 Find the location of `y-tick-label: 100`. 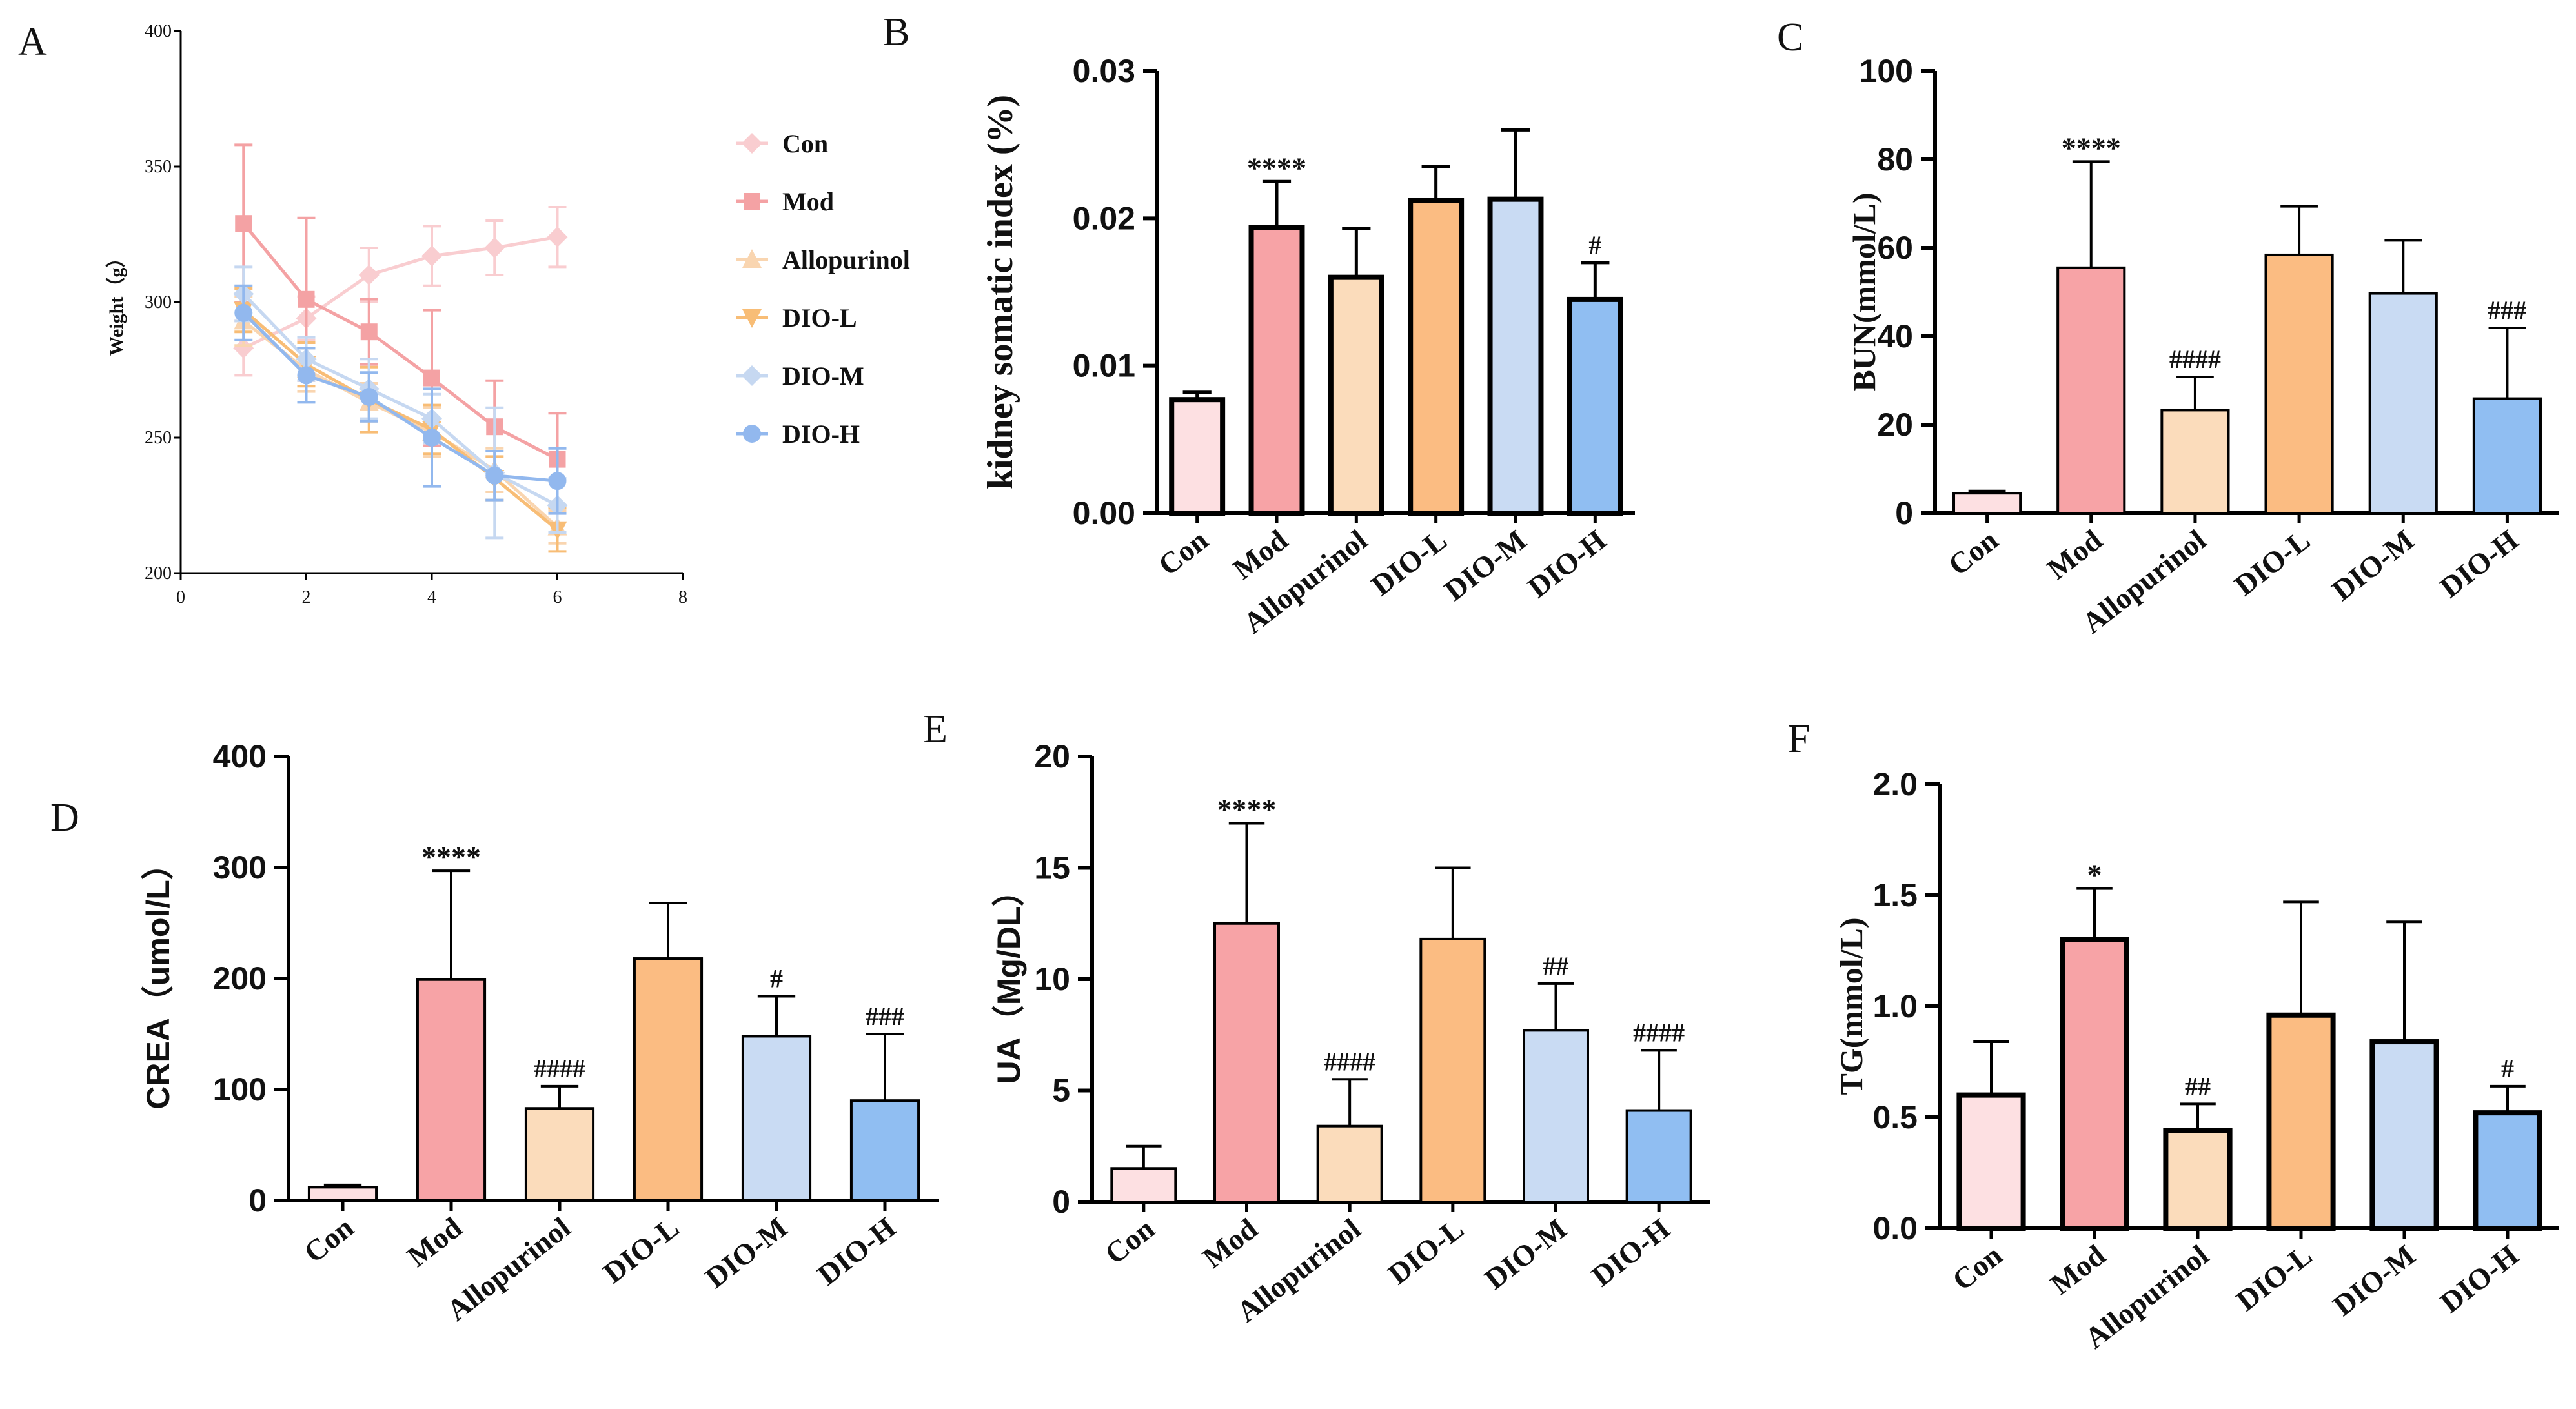

y-tick-label: 100 is located at coordinates (1886, 71).